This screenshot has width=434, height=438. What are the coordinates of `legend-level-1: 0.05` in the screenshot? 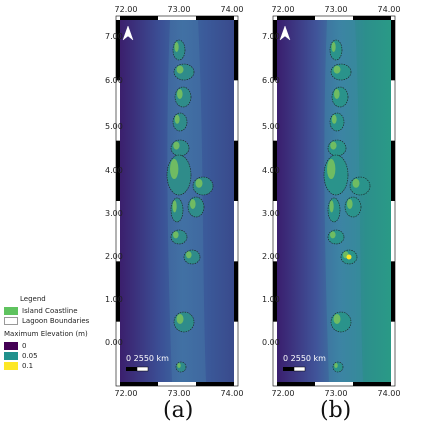 It's located at (54, 356).